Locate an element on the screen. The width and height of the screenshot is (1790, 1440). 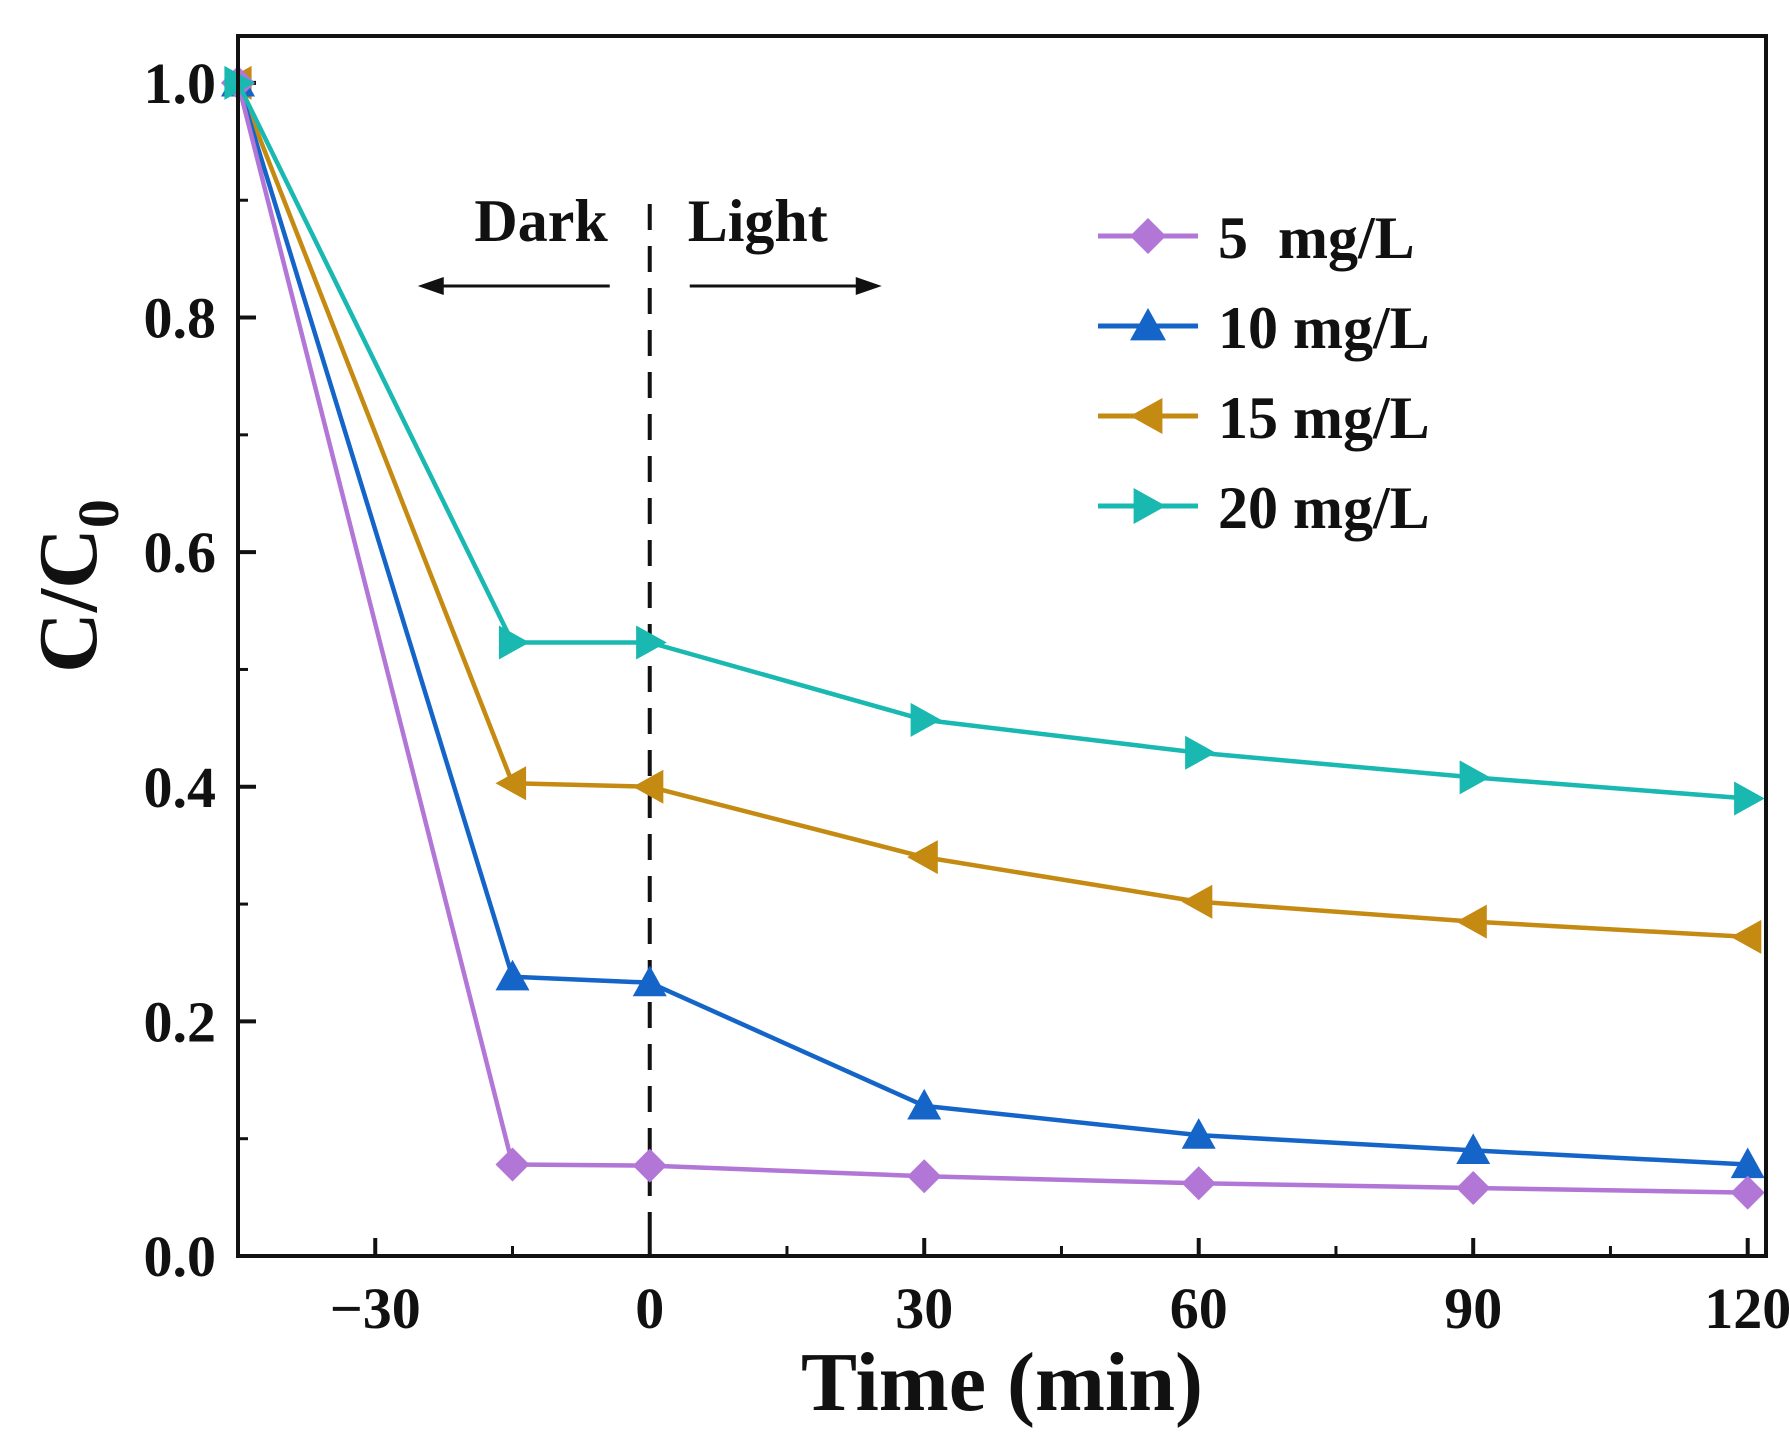
legend: 5 mg/L 10 mg/L 15 mg/L 20 mg/L is located at coordinates (1264, 373).